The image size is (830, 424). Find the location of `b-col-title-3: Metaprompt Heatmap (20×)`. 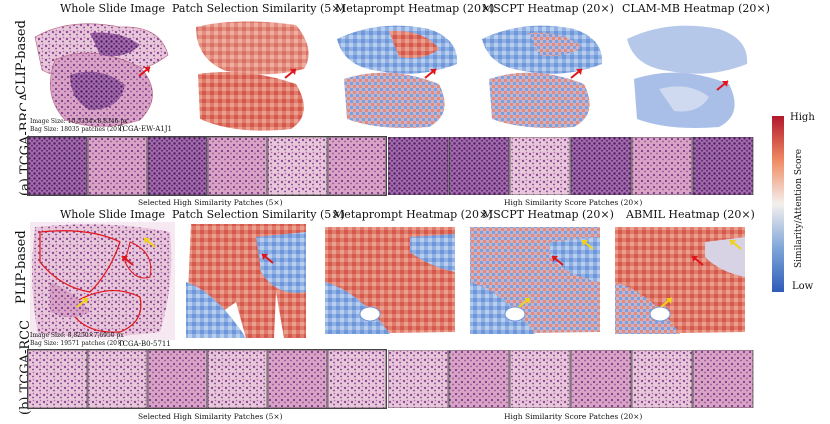

b-col-title-3: Metaprompt Heatmap (20×) is located at coordinates (413, 214).